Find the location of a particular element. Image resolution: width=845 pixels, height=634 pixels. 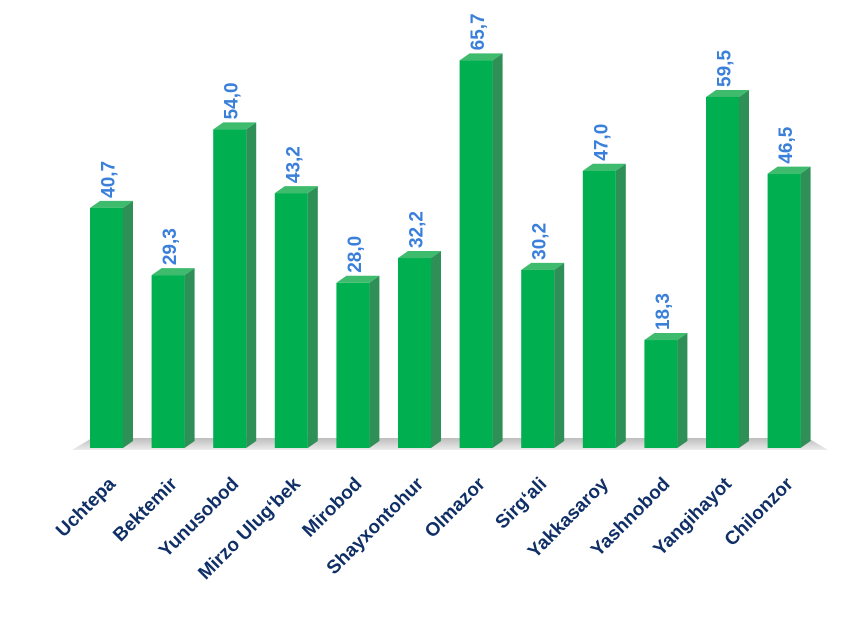

value-label: 47,0 is located at coordinates (601, 142).